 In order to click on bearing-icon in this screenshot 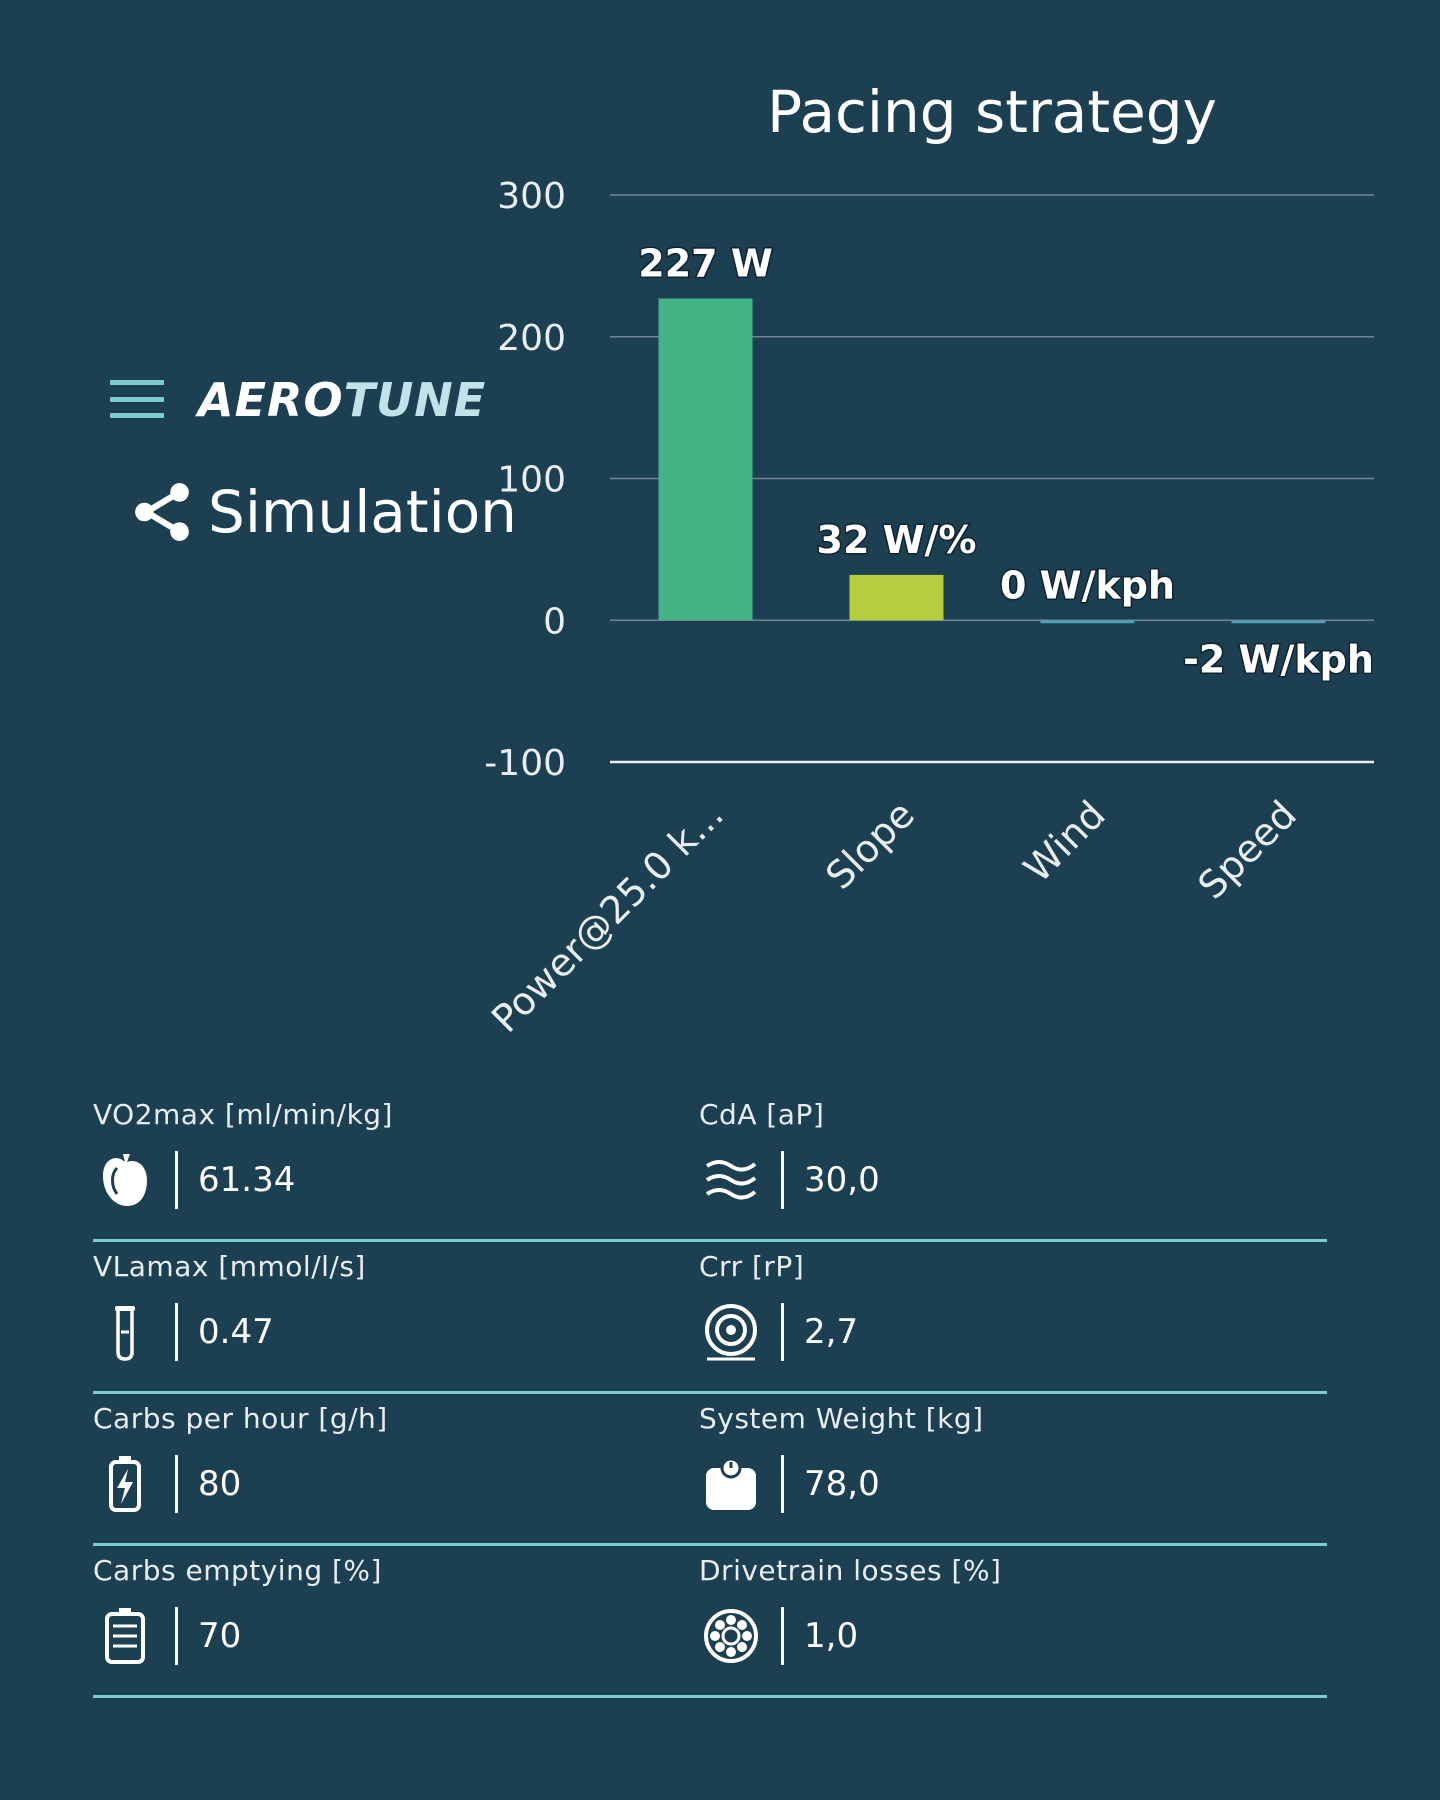, I will do `click(731, 1636)`.